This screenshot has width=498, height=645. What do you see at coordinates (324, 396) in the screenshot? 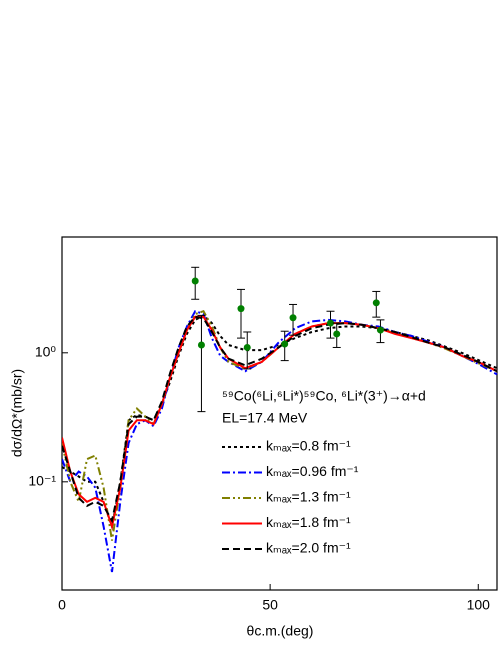
I see `annotation: ⁵⁹Co(⁶Li,⁶Li*)⁵⁹Co, ⁶Li*(3⁺)→α+d` at bounding box center [324, 396].